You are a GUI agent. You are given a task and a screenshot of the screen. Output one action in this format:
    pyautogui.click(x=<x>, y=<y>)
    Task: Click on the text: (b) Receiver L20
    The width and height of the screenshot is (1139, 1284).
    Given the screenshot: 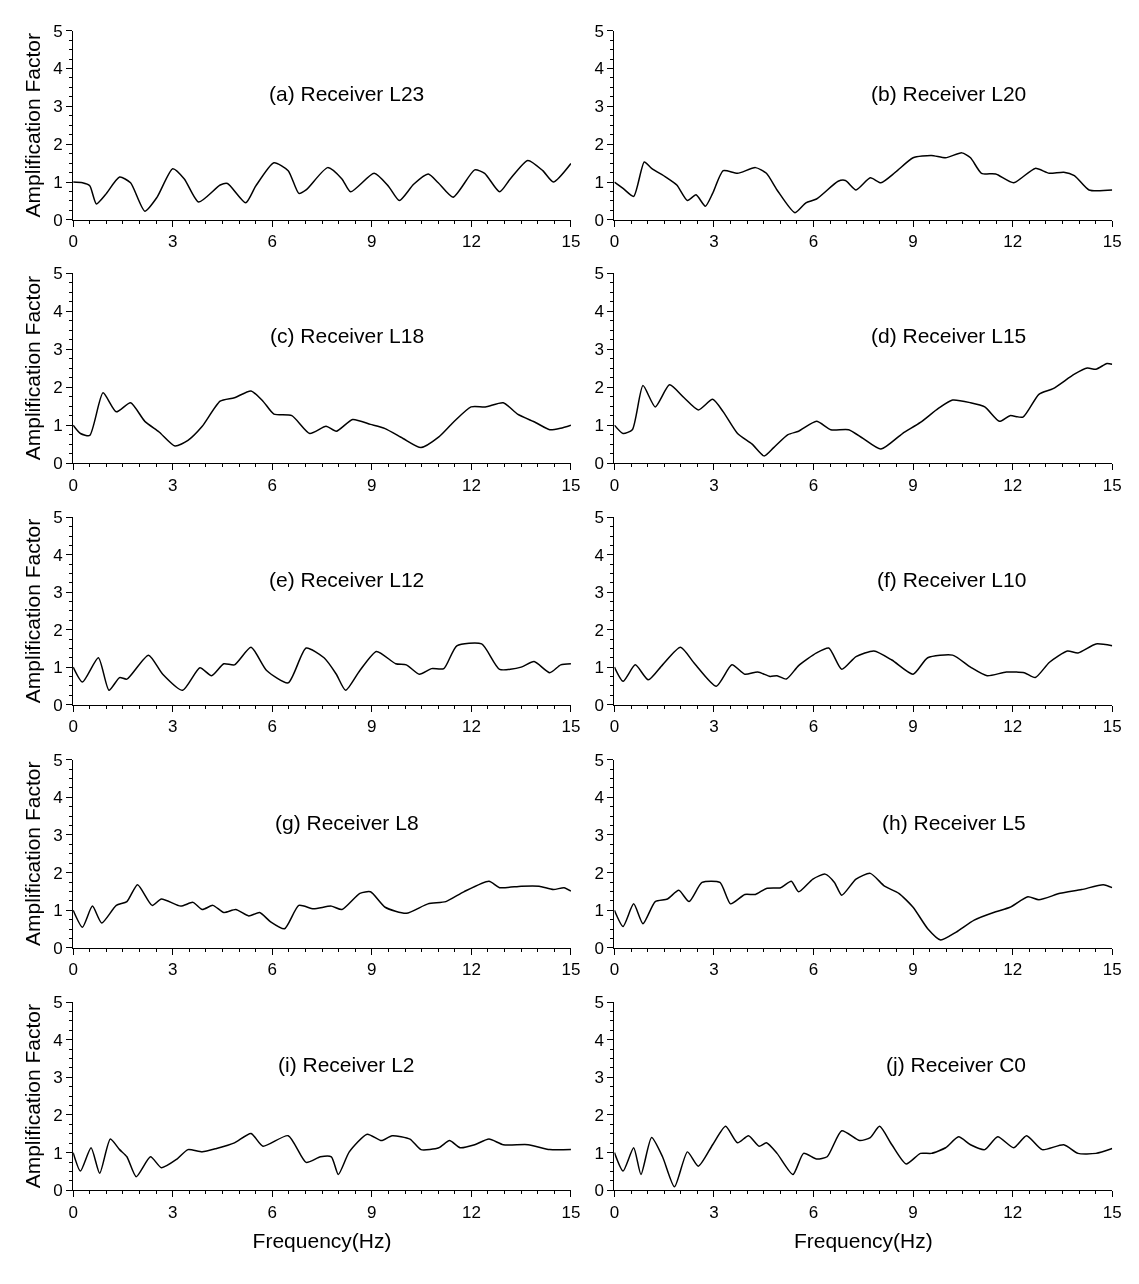 What is the action you would take?
    pyautogui.click(x=949, y=93)
    